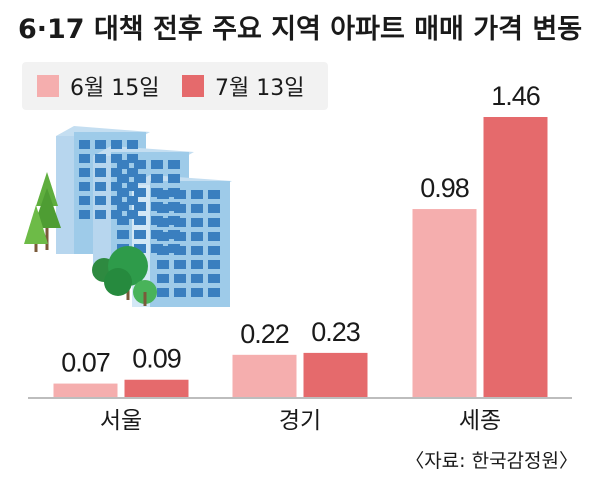 The image size is (600, 481). I want to click on category-label-sejong: 세종, so click(480, 421).